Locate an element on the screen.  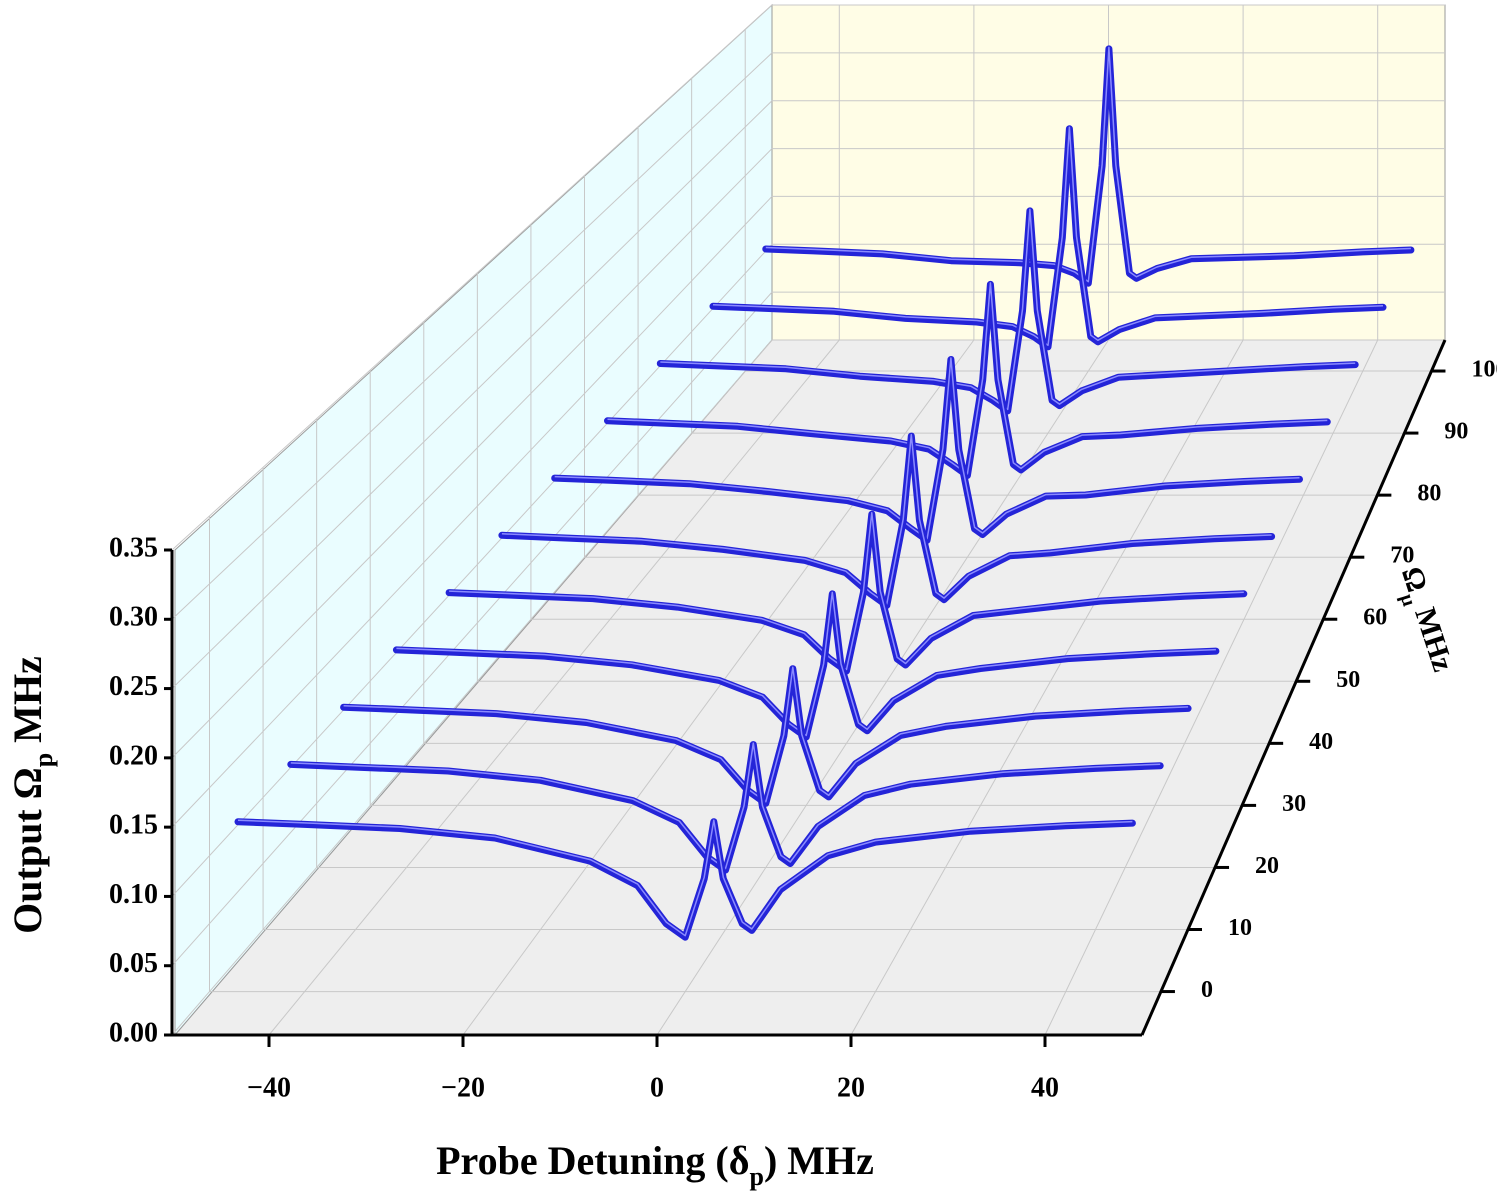
y-axis-title: Output Ωp MHz is located at coordinates (31, 795).